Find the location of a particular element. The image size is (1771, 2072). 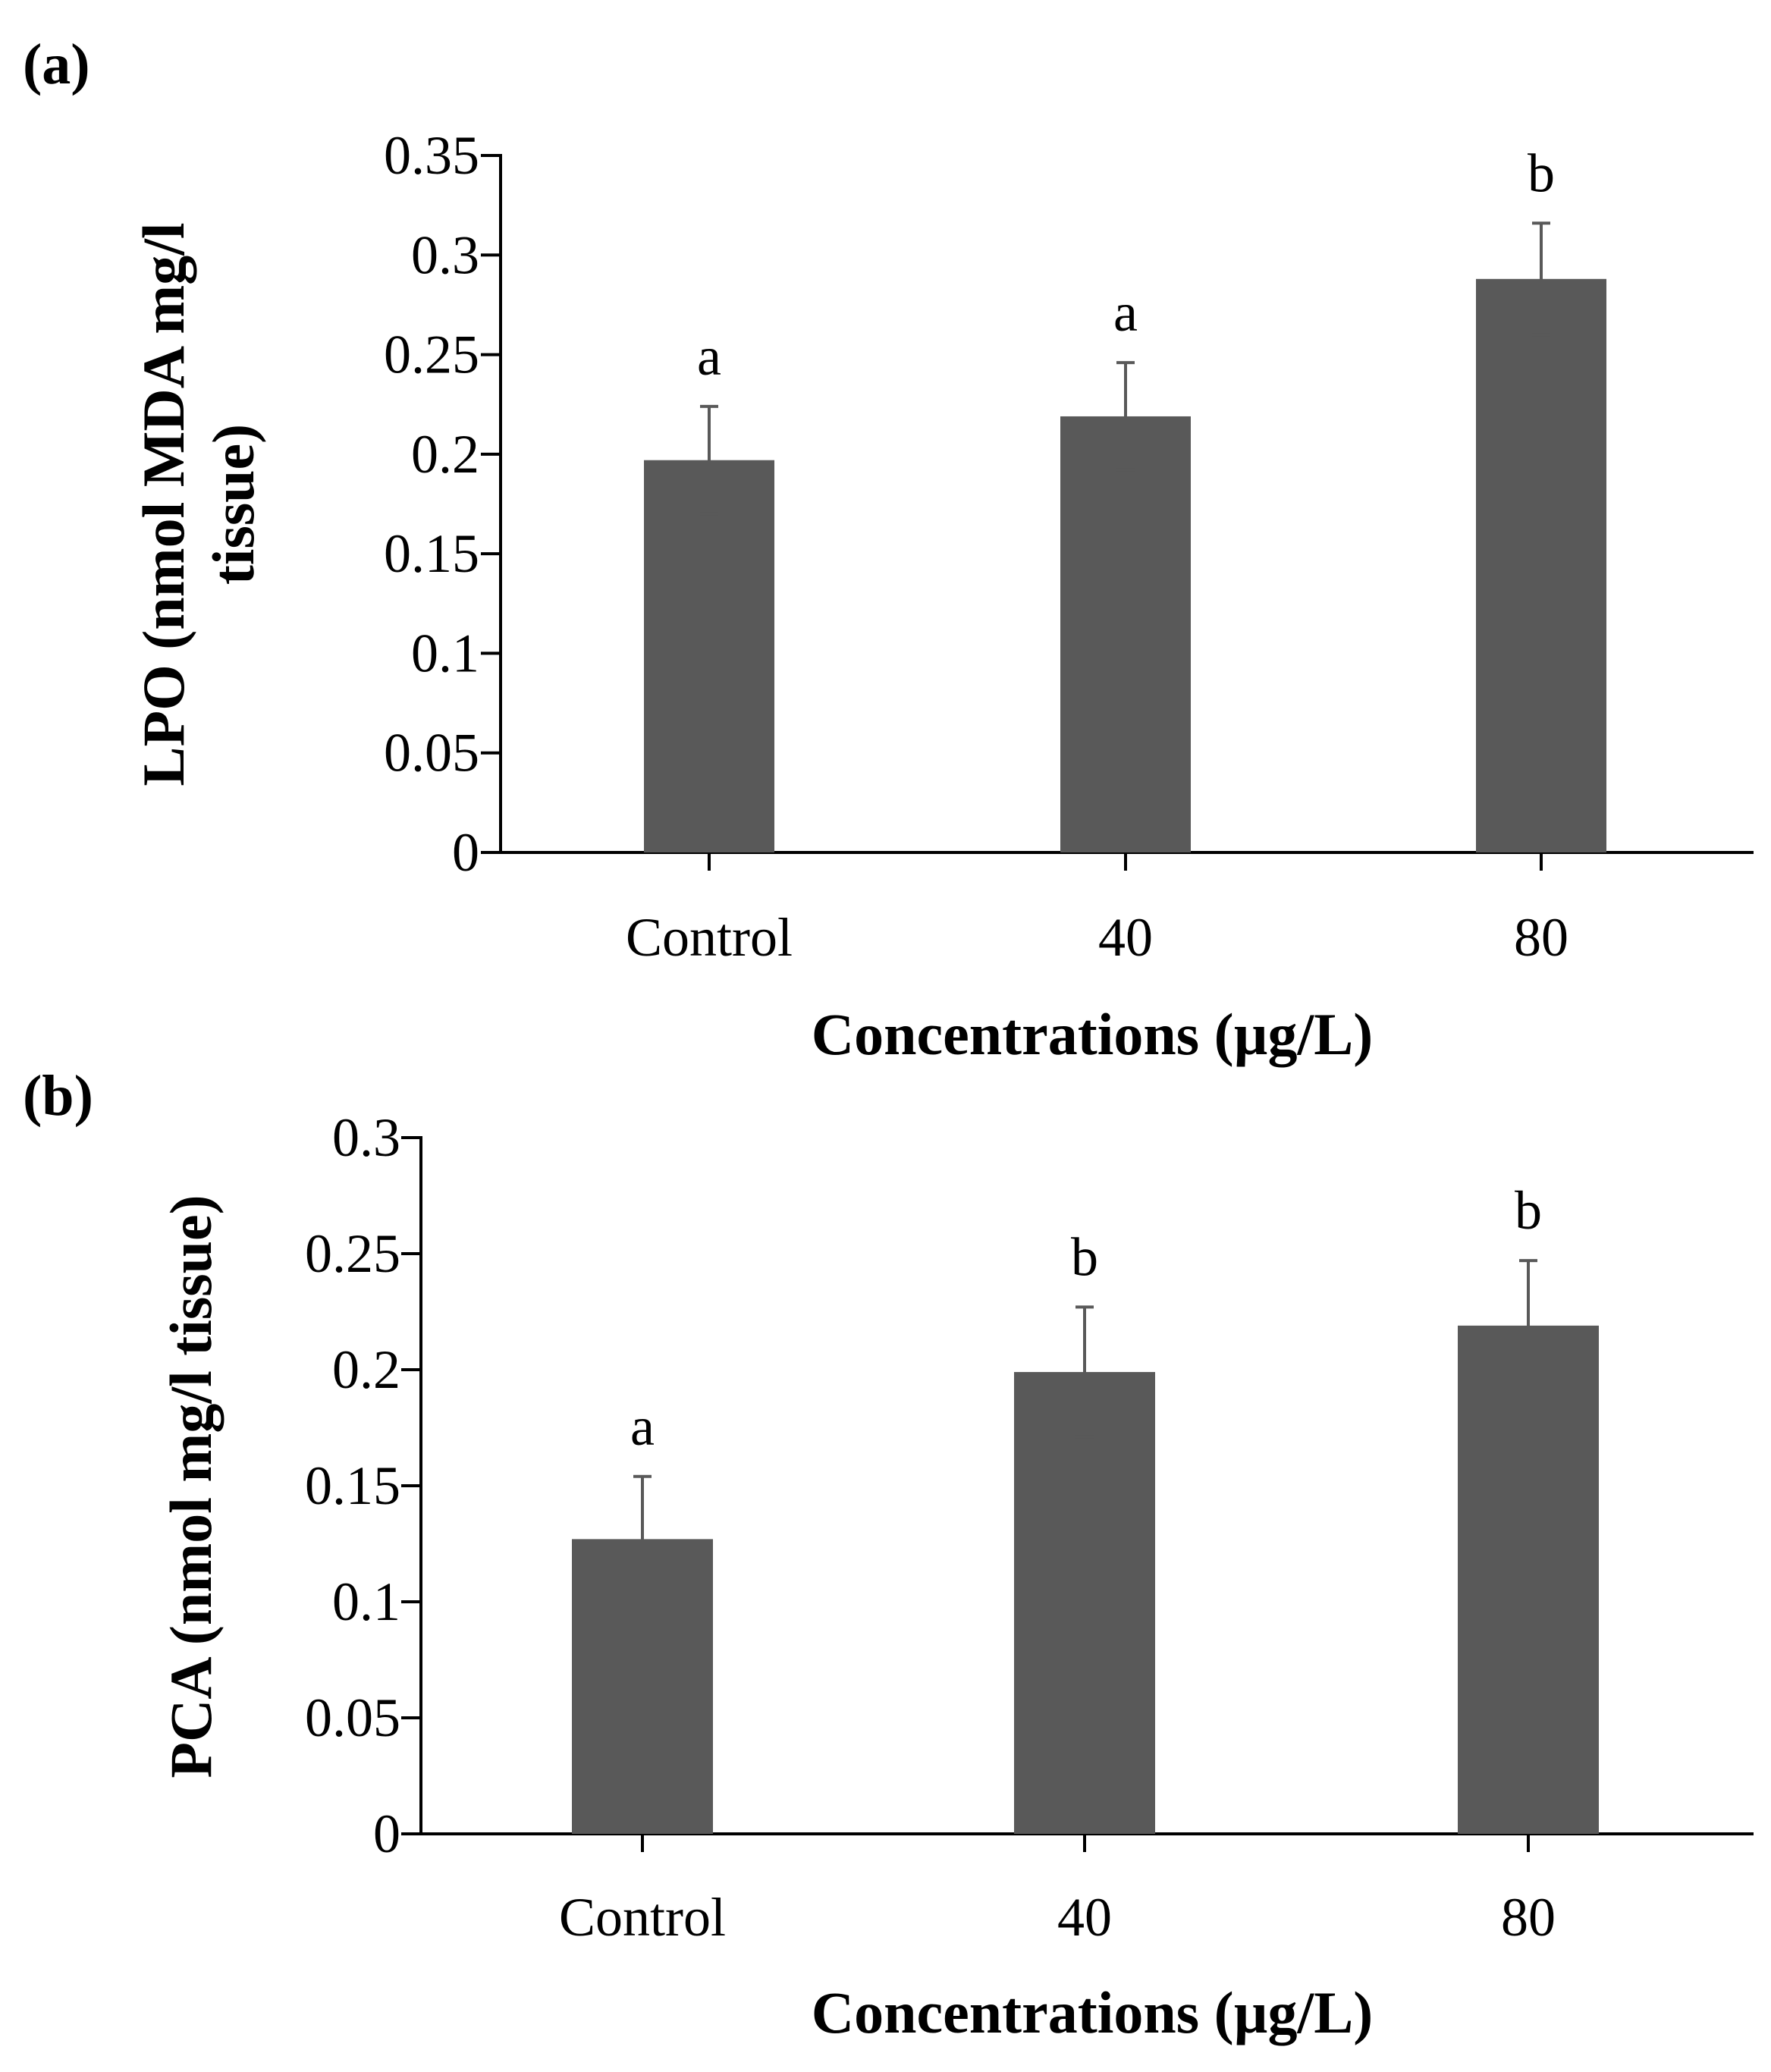

y-axis-title: PCA (nmol mg/l tissue) is located at coordinates (191, 1486).